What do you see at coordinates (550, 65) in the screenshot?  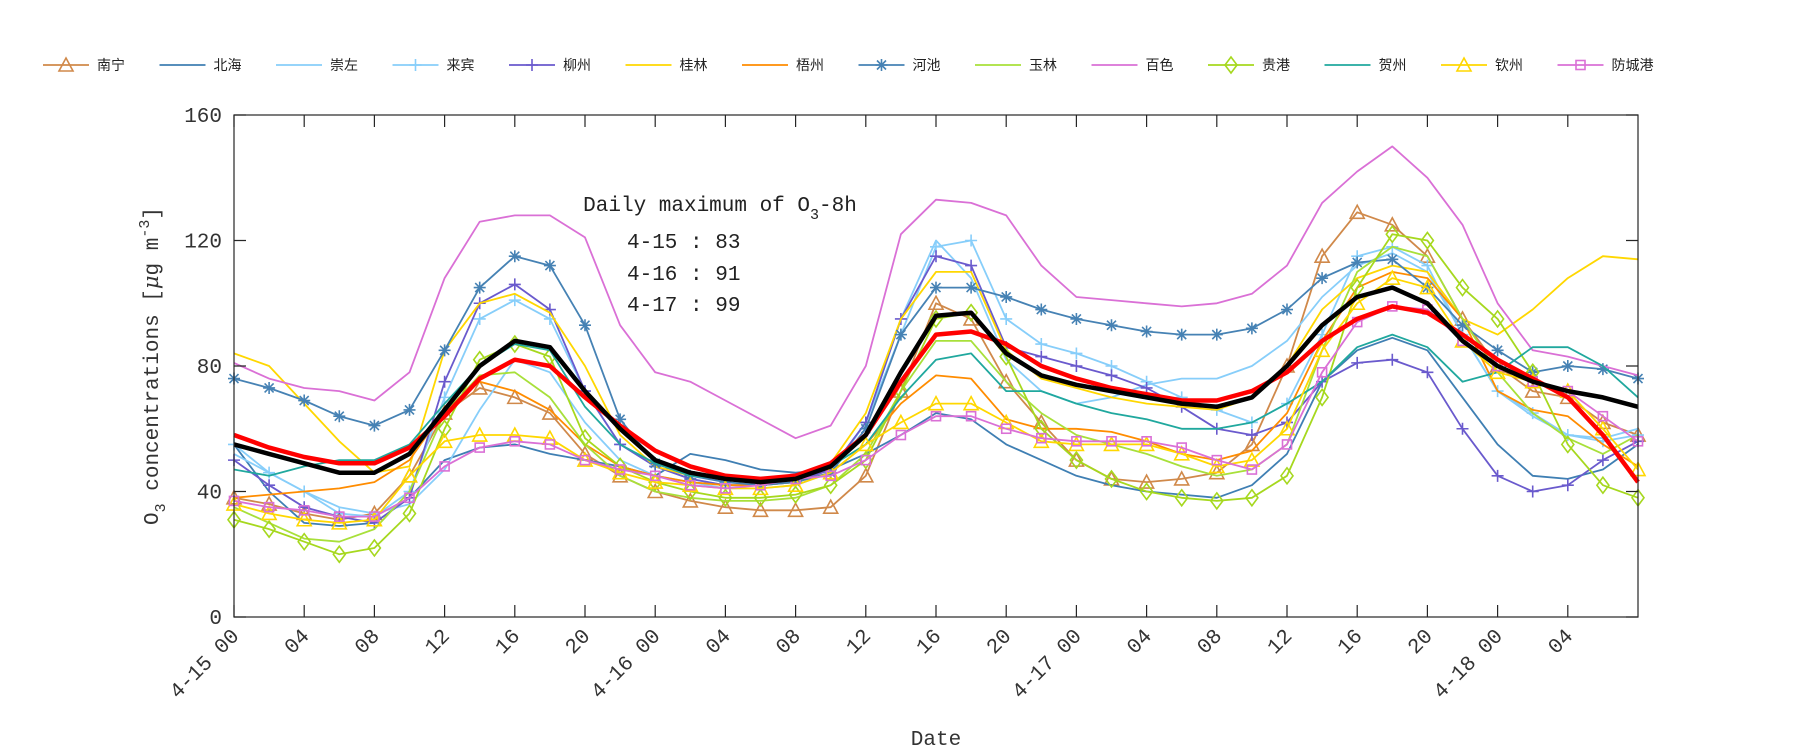 I see `legend-item: 柳州` at bounding box center [550, 65].